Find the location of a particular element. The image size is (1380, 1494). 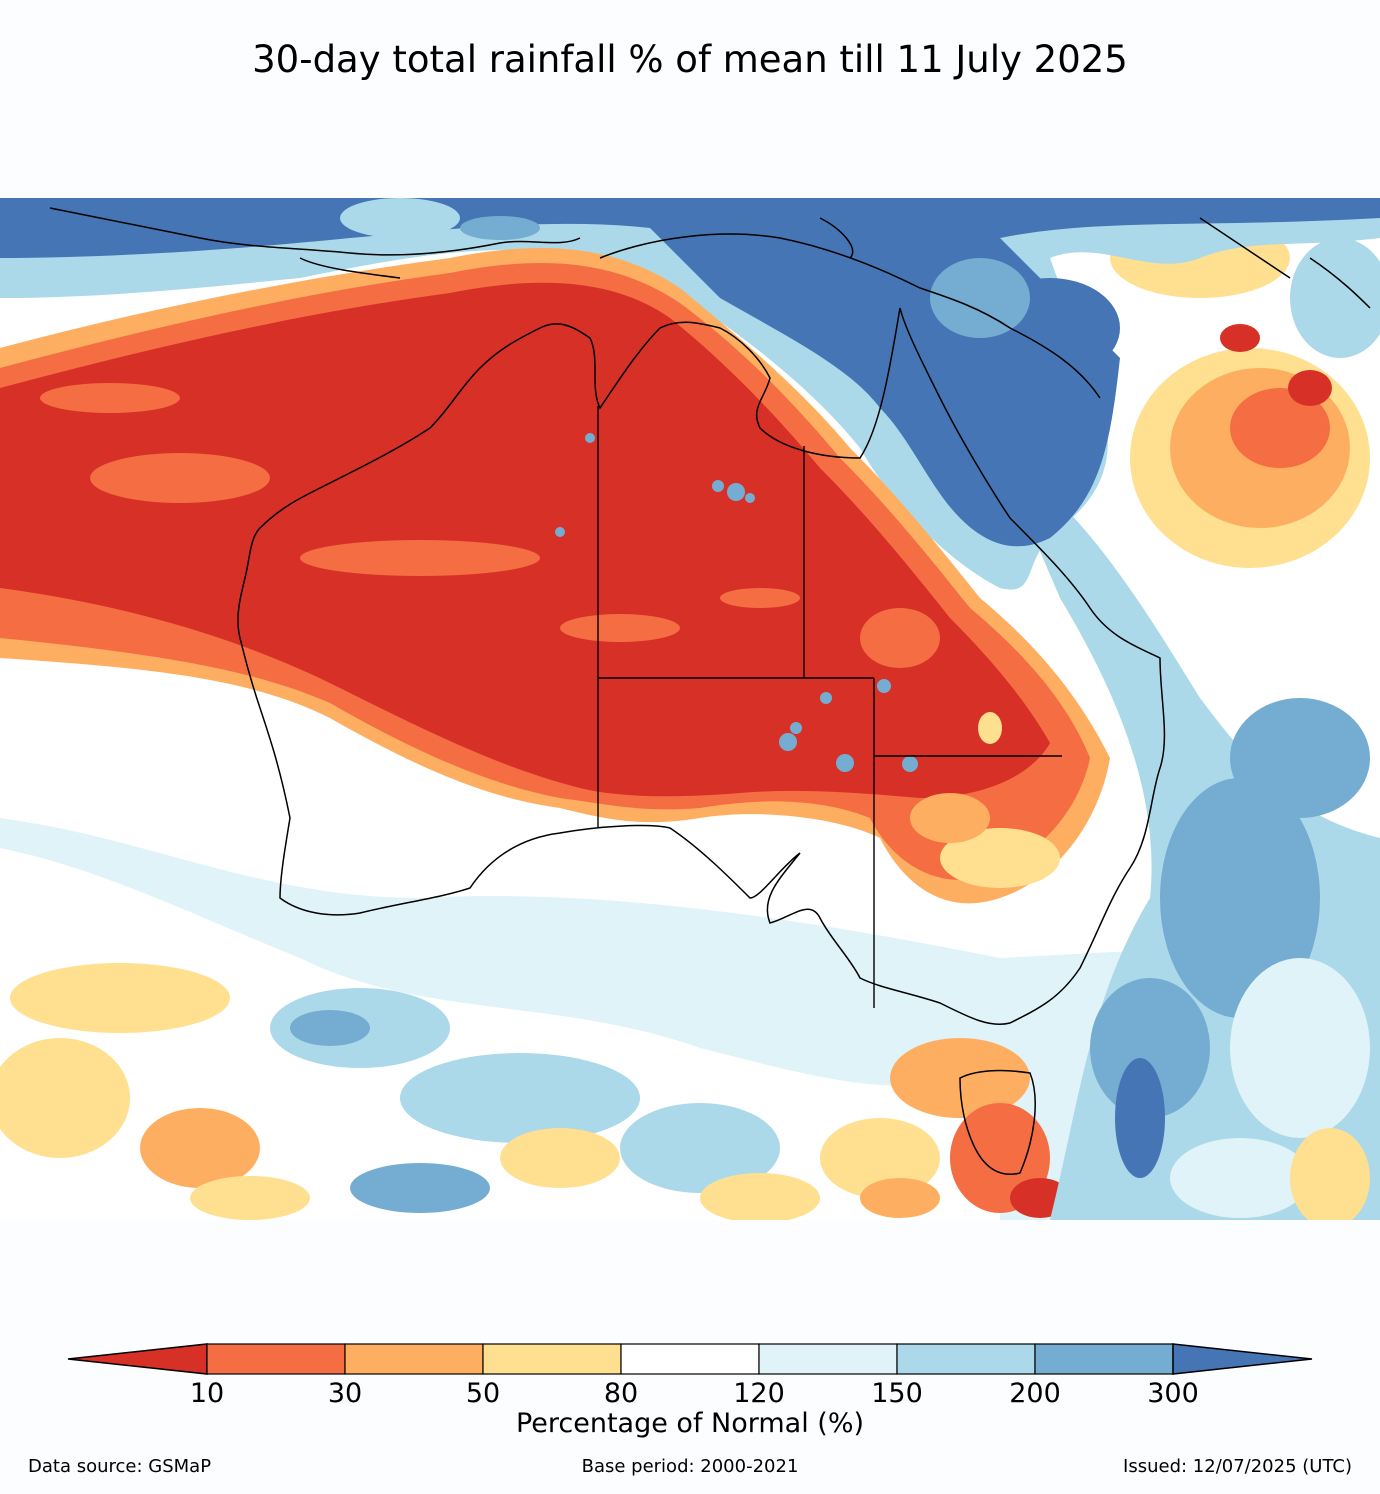

colorbar-extend-high is located at coordinates (1242, 1359).